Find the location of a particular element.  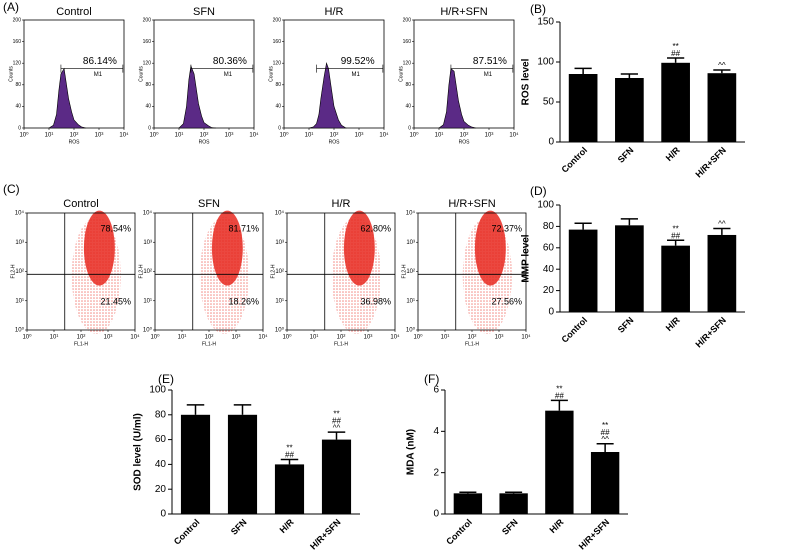

gate-percent: 80.36% is located at coordinates (230, 61).